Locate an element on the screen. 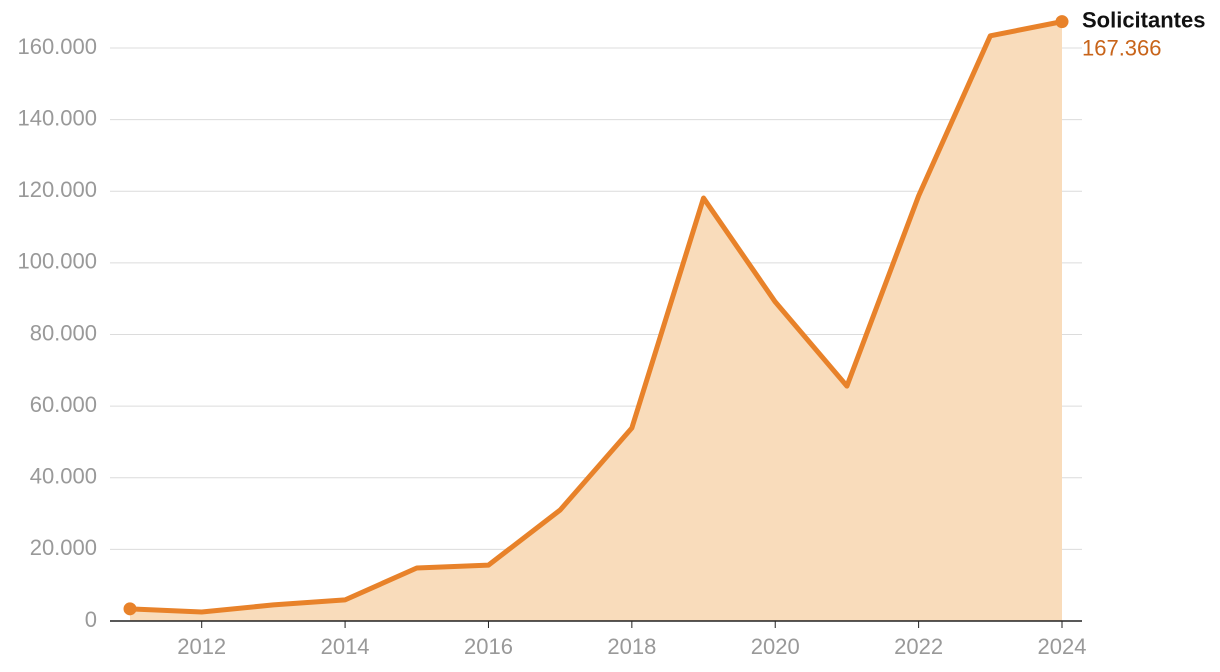 This screenshot has width=1220, height=672. x-tick-label: 2014 is located at coordinates (345, 646).